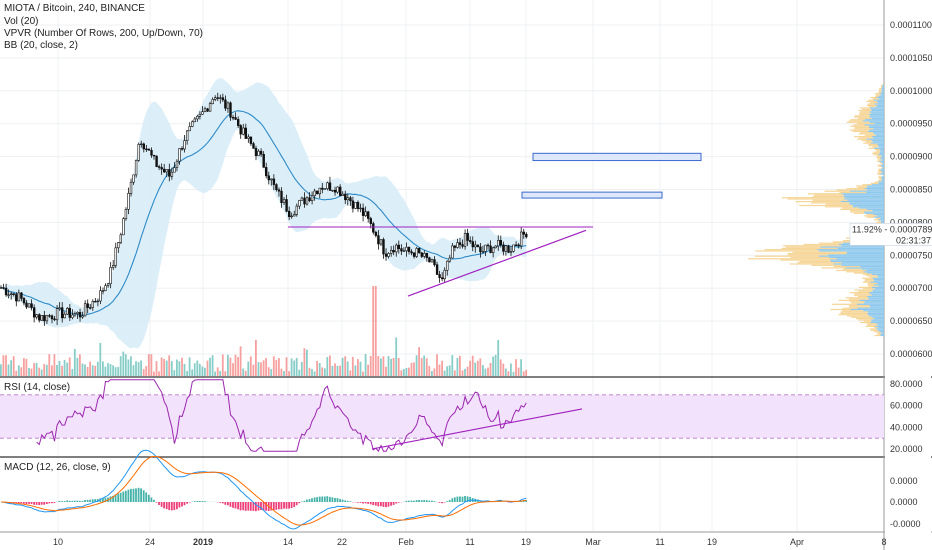  Describe the element at coordinates (41, 45) in the screenshot. I see `indicator-bb-label: BB (20, close, 2)` at that location.